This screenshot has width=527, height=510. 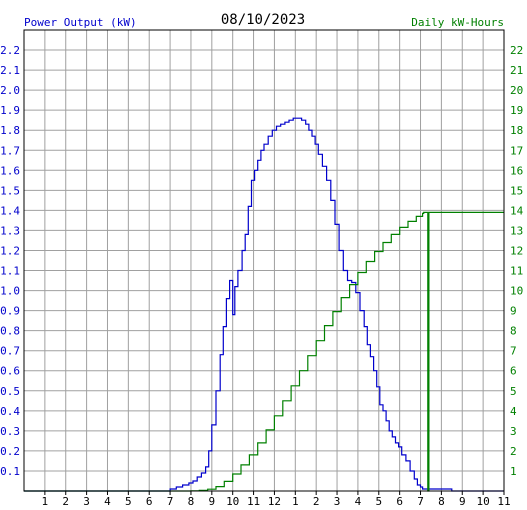 What do you see at coordinates (516, 230) in the screenshot?
I see `y-right-tick-label: 13` at bounding box center [516, 230].